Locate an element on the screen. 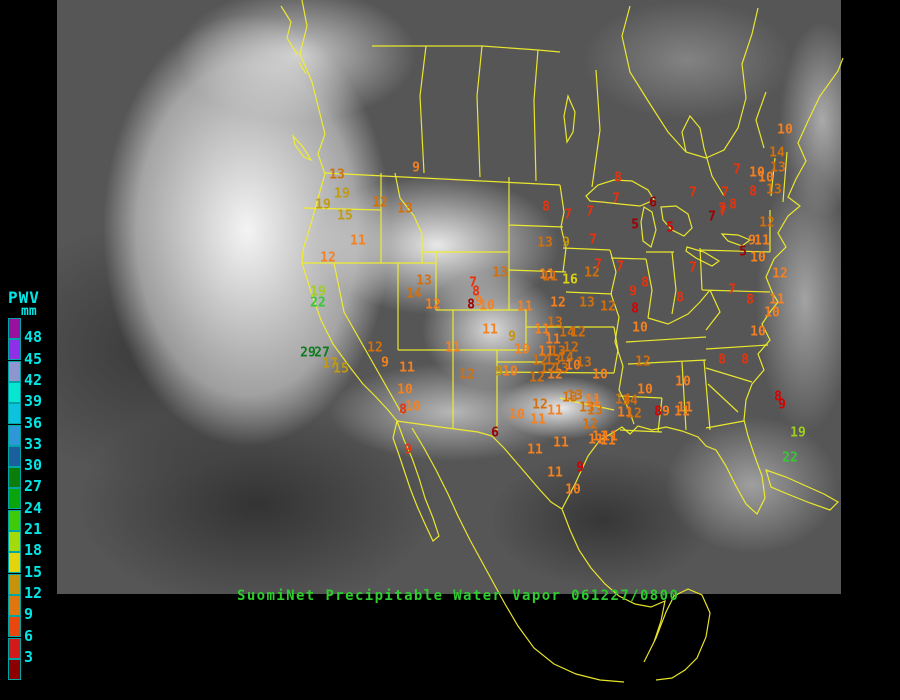 This screenshot has height=700, width=900. legend-label: 6 is located at coordinates (29, 635).